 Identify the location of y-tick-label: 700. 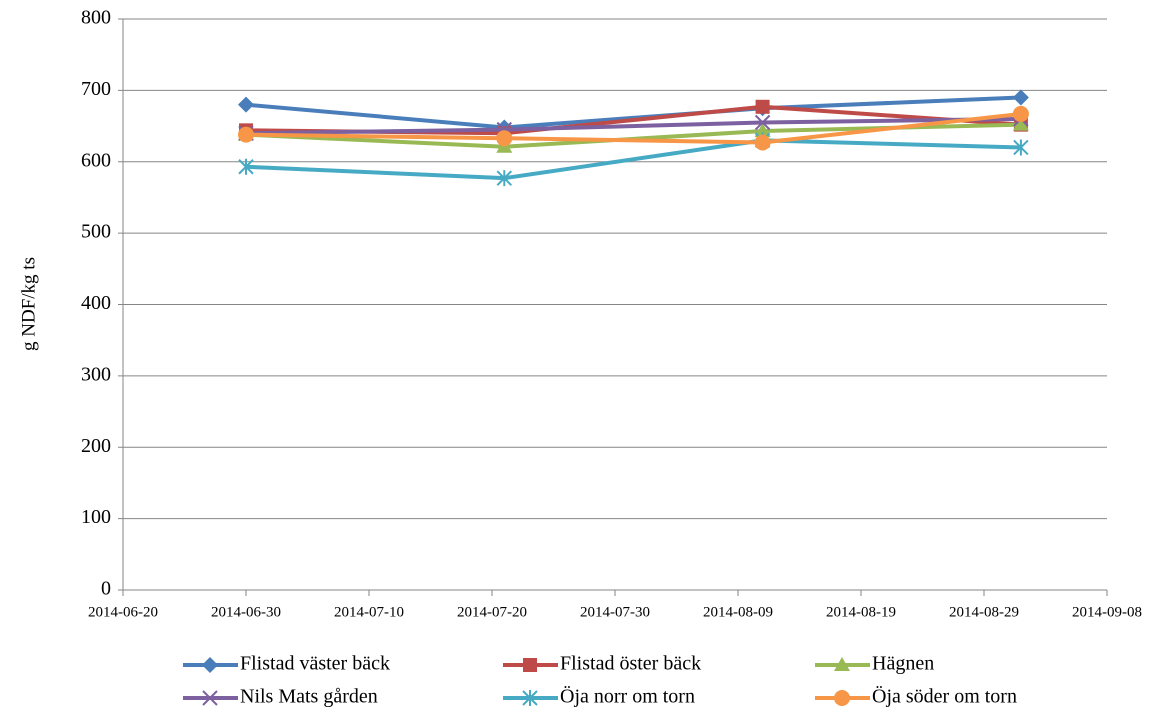
(96, 89).